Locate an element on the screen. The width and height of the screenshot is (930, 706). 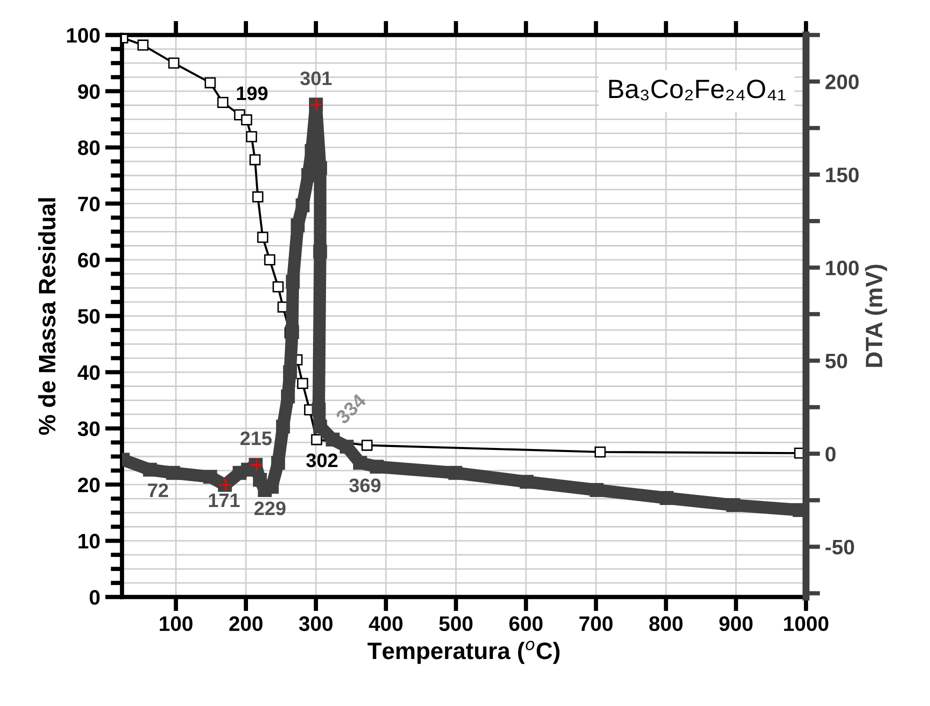
y-tick-label: 0 is located at coordinates (95, 597).